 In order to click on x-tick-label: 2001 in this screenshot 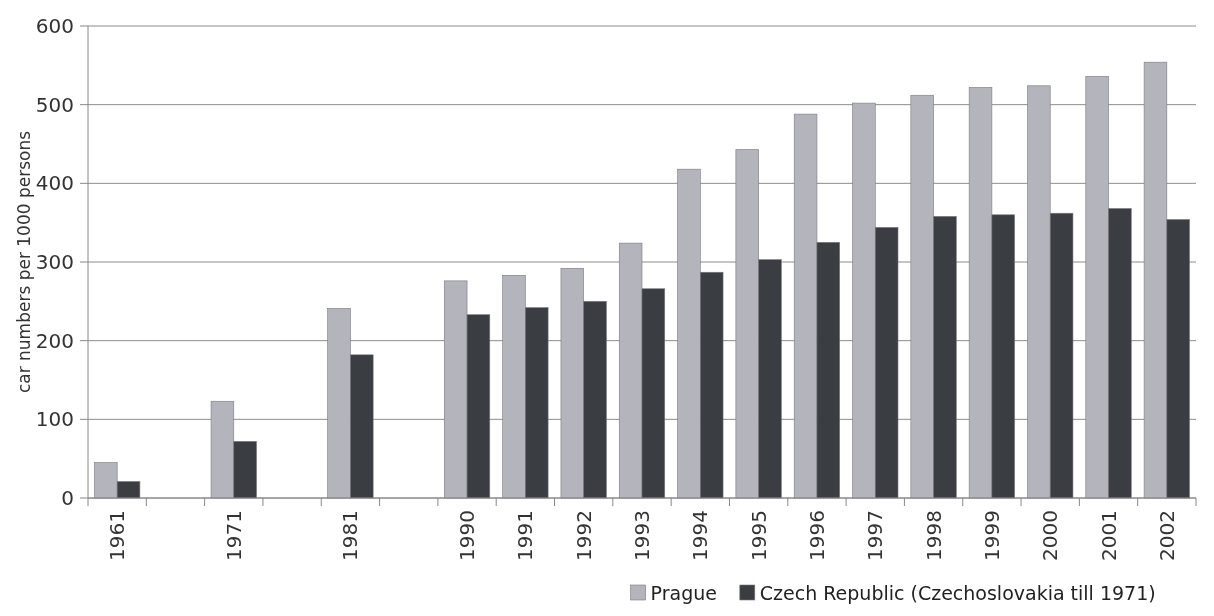, I will do `click(1108, 535)`.